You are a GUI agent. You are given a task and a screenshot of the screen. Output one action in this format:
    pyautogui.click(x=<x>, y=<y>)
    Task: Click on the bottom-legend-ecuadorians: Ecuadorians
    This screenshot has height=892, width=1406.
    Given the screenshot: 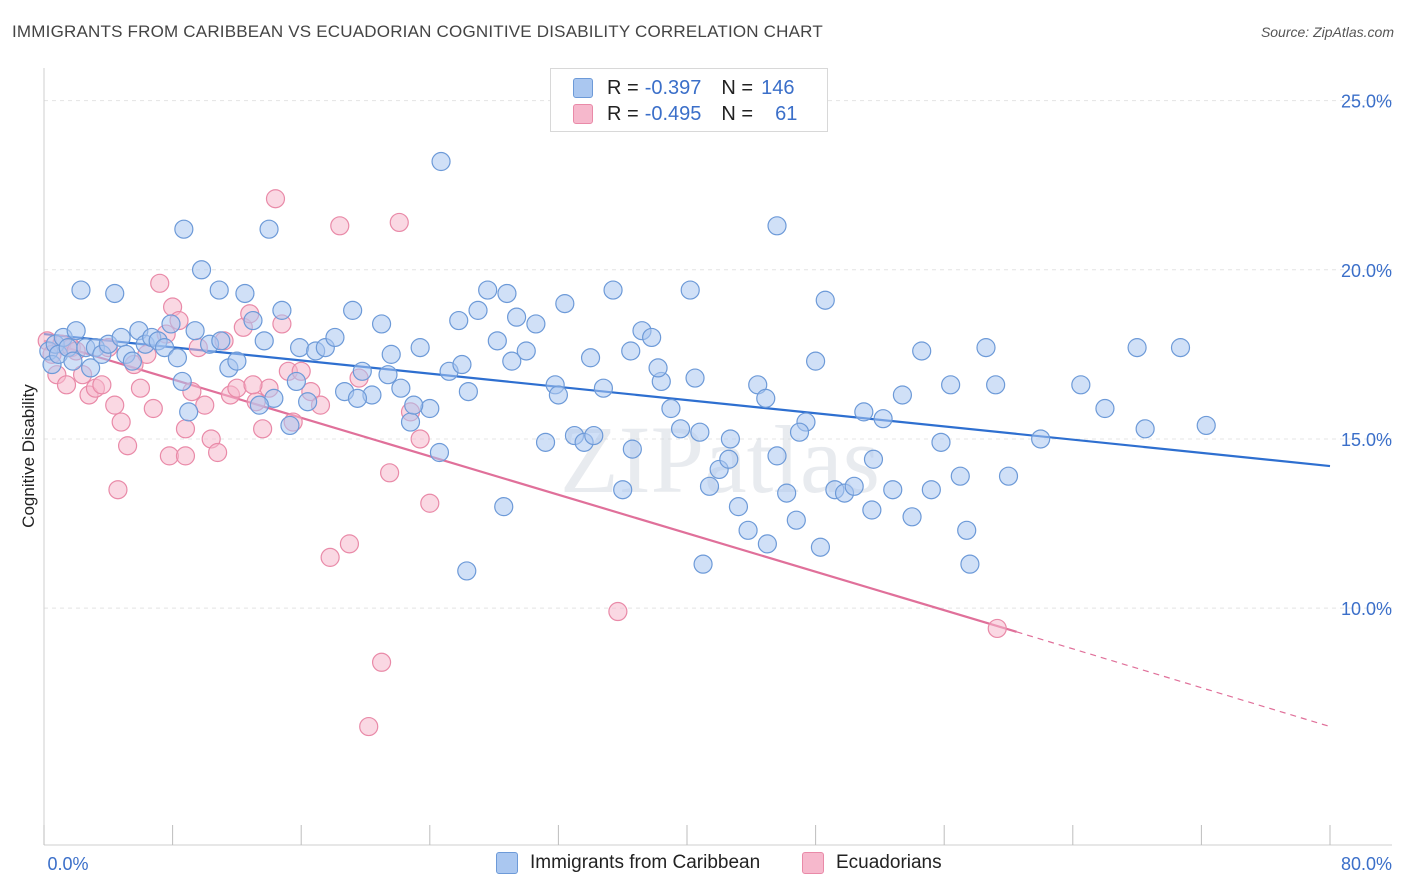 What is the action you would take?
    pyautogui.click(x=872, y=863)
    